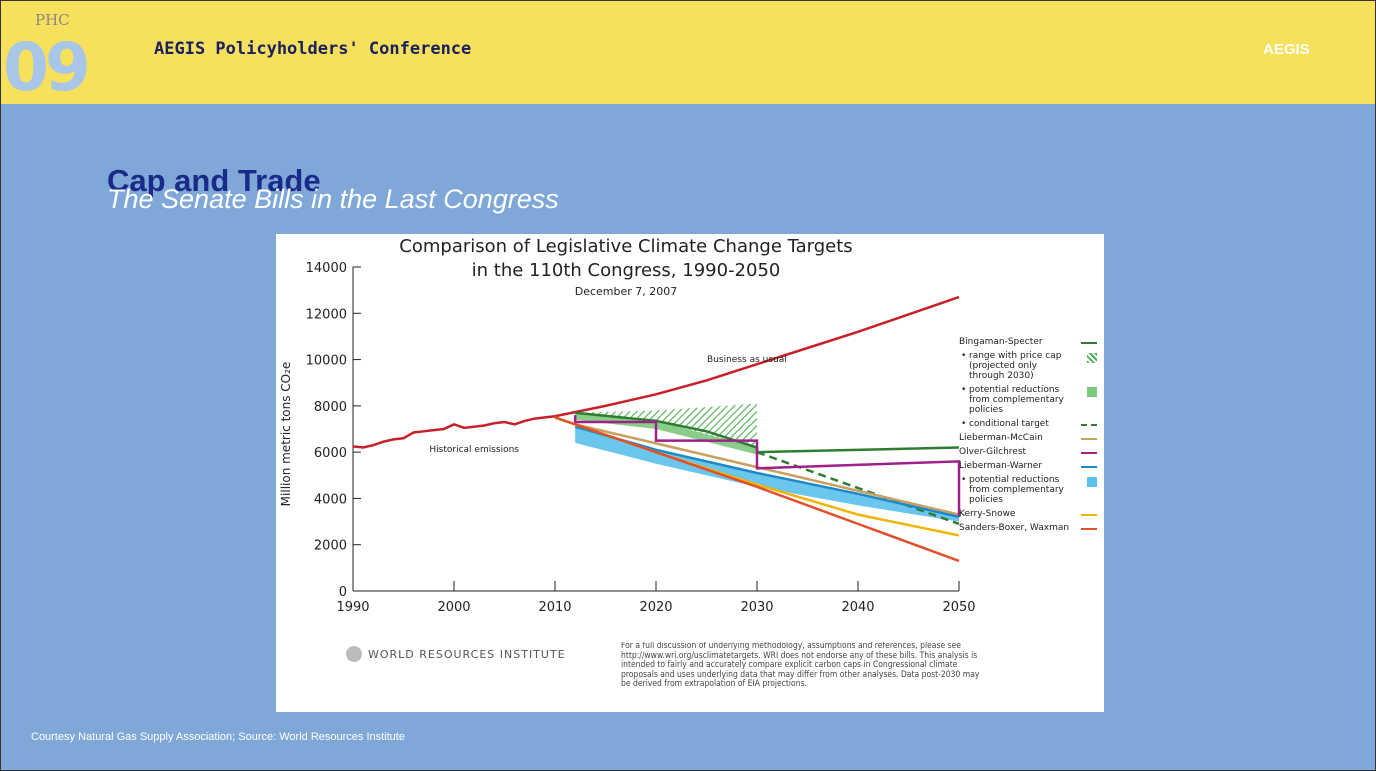 The width and height of the screenshot is (1376, 771). I want to click on header-title: AEGIS Policyholders' Conference, so click(313, 49).